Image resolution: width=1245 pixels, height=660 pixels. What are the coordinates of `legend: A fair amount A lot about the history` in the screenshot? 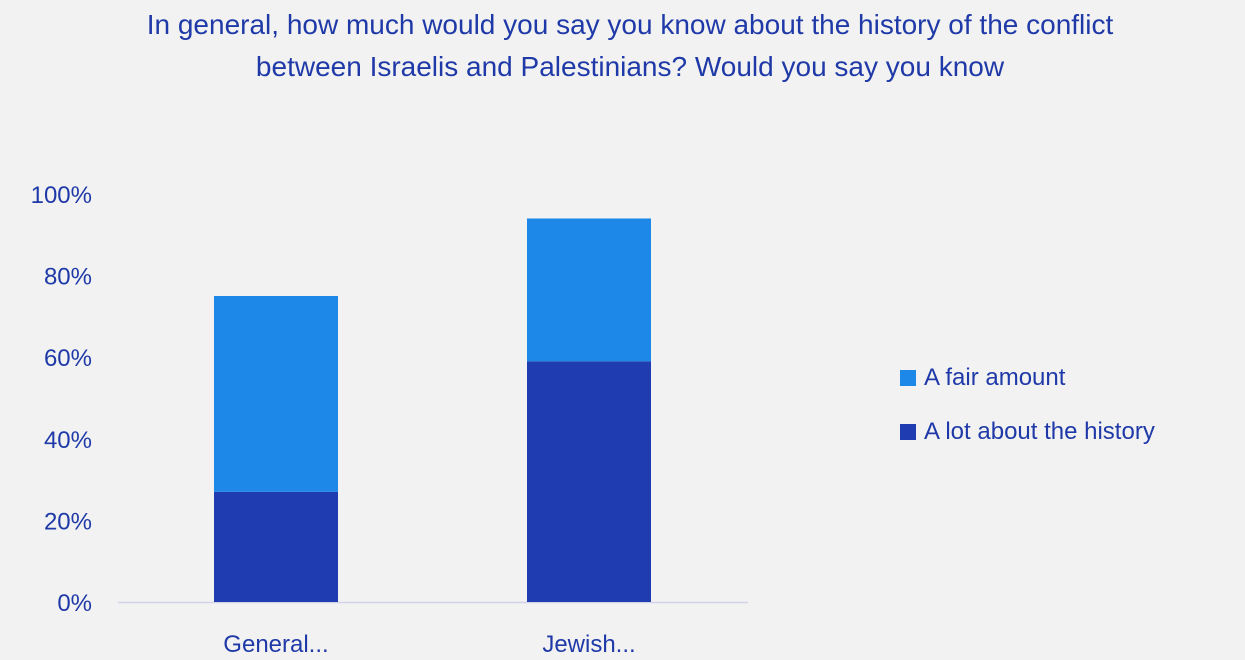 It's located at (1027, 416).